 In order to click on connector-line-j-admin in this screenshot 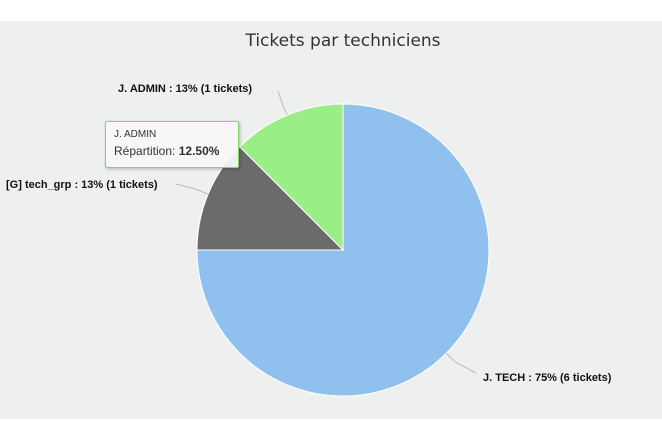, I will do `click(282, 103)`.